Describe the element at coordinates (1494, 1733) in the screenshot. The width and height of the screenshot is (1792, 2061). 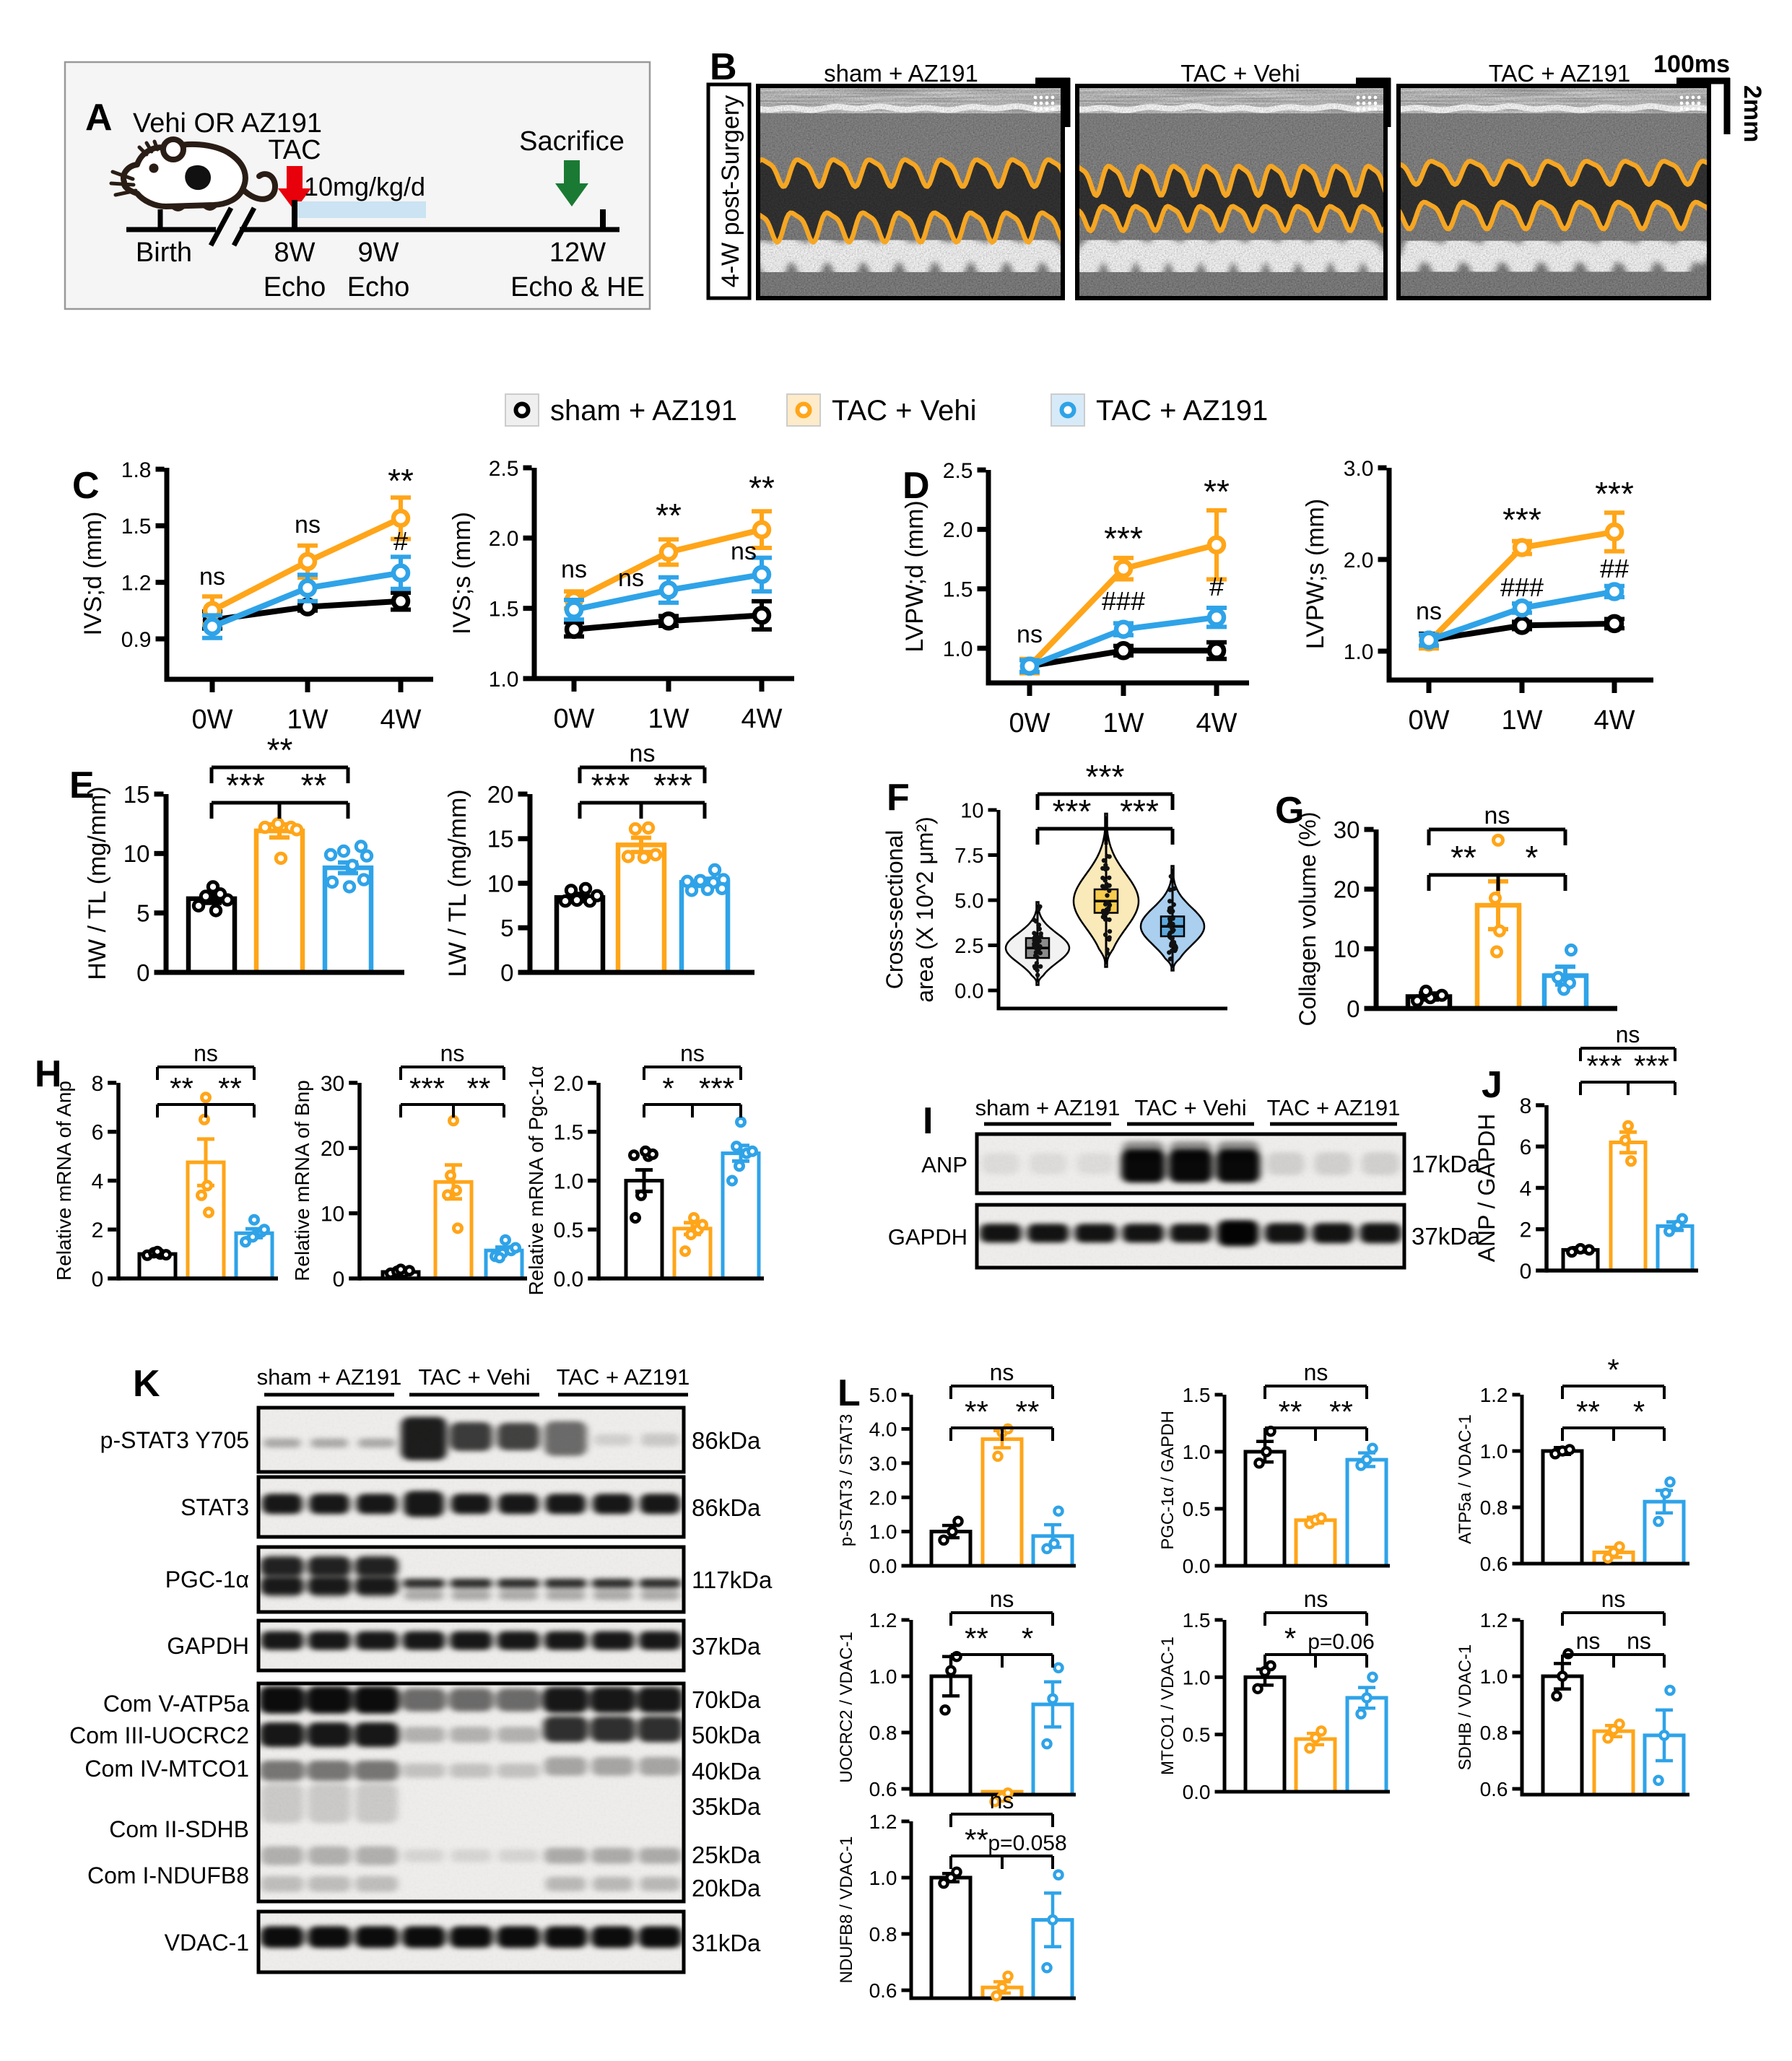
I see `svg-text: 0.8` at that location.